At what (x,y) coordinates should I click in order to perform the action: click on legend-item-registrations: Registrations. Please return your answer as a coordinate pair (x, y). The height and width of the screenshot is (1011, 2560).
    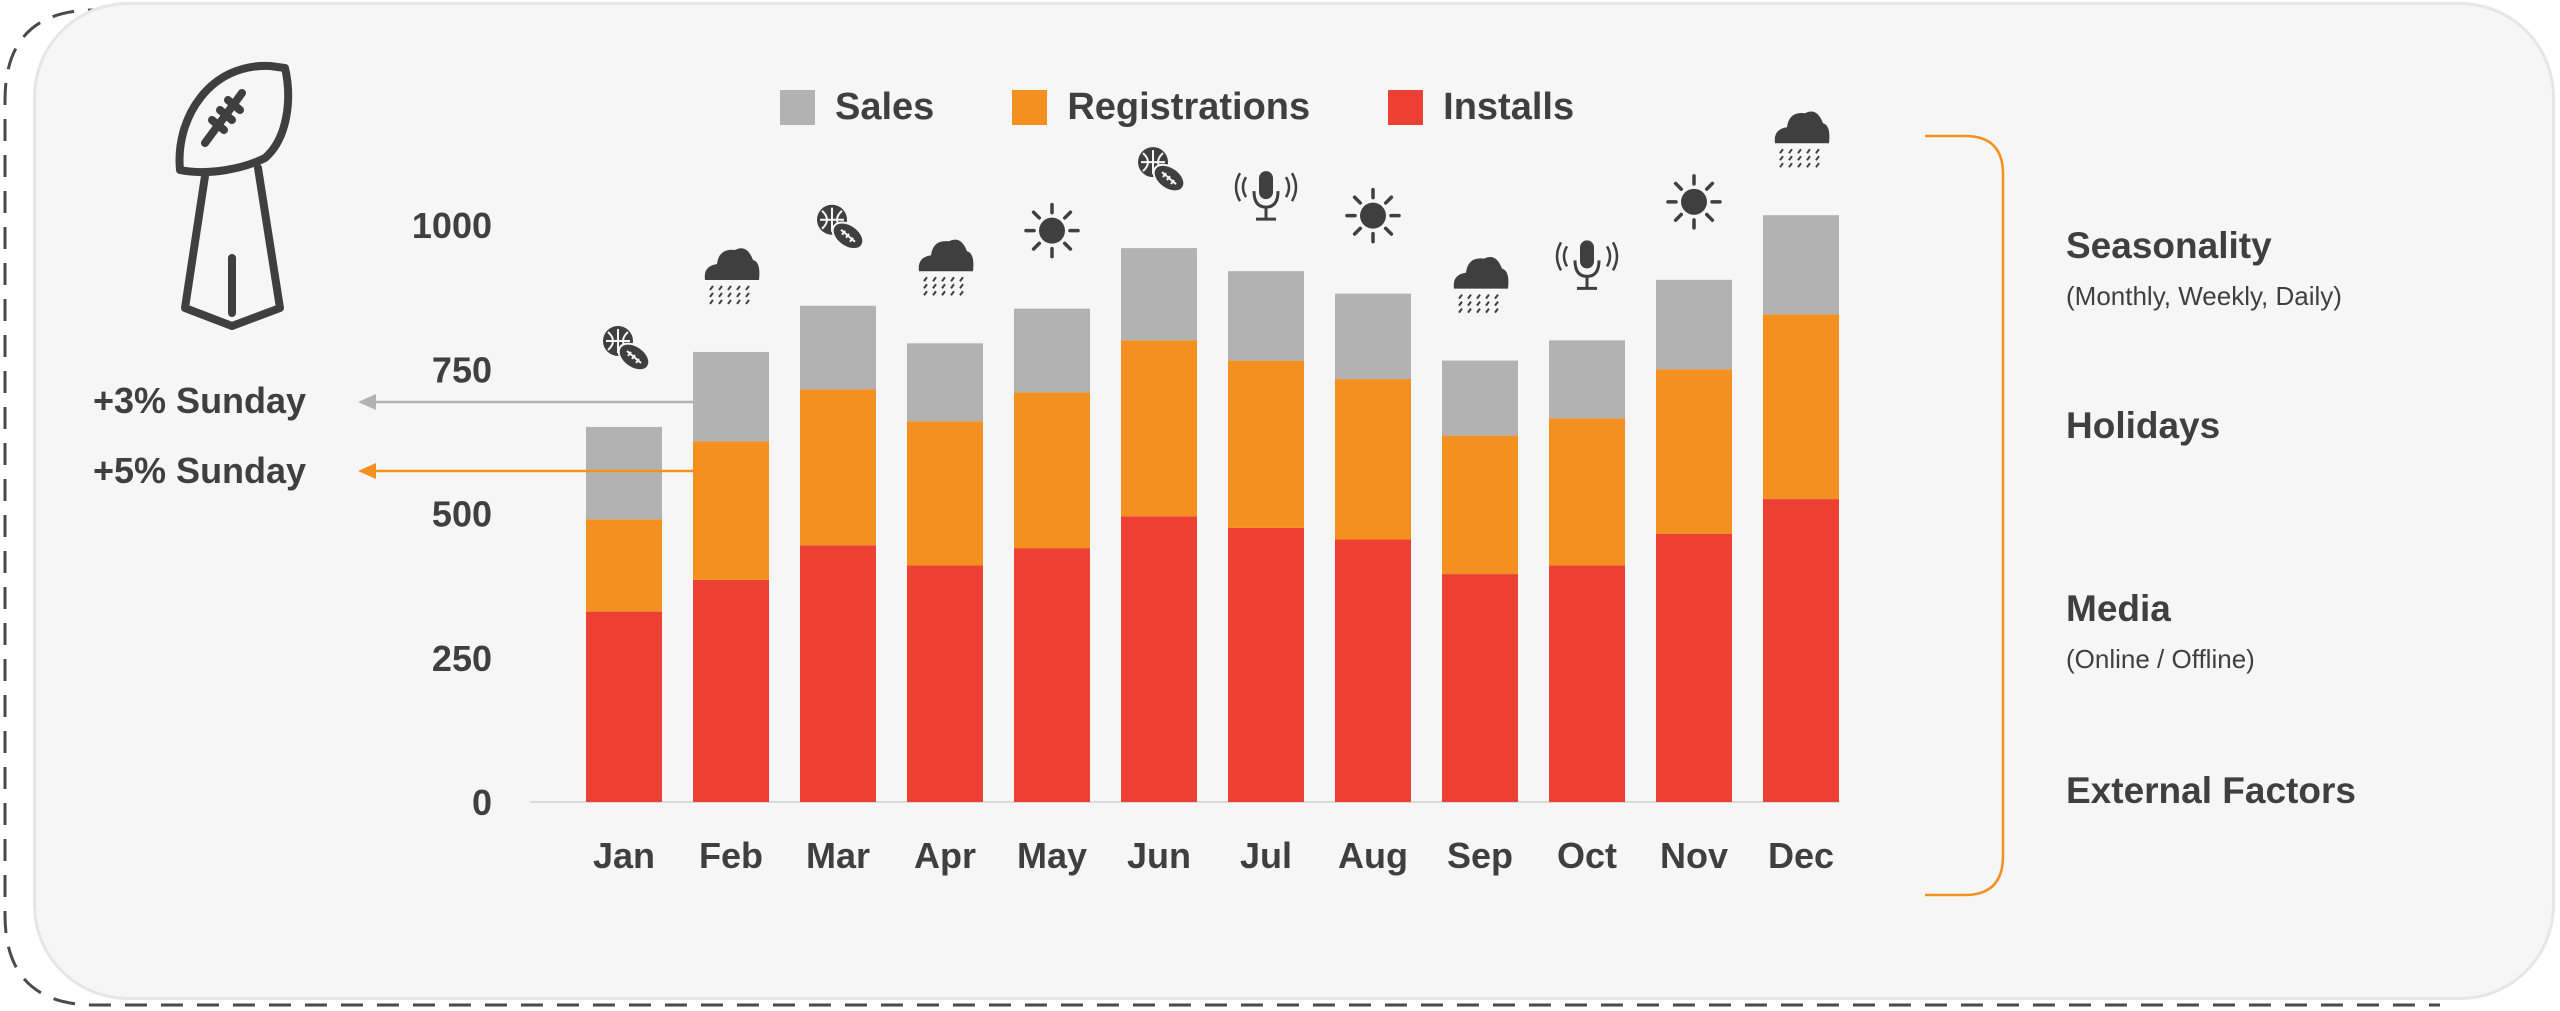
    Looking at the image, I should click on (1161, 107).